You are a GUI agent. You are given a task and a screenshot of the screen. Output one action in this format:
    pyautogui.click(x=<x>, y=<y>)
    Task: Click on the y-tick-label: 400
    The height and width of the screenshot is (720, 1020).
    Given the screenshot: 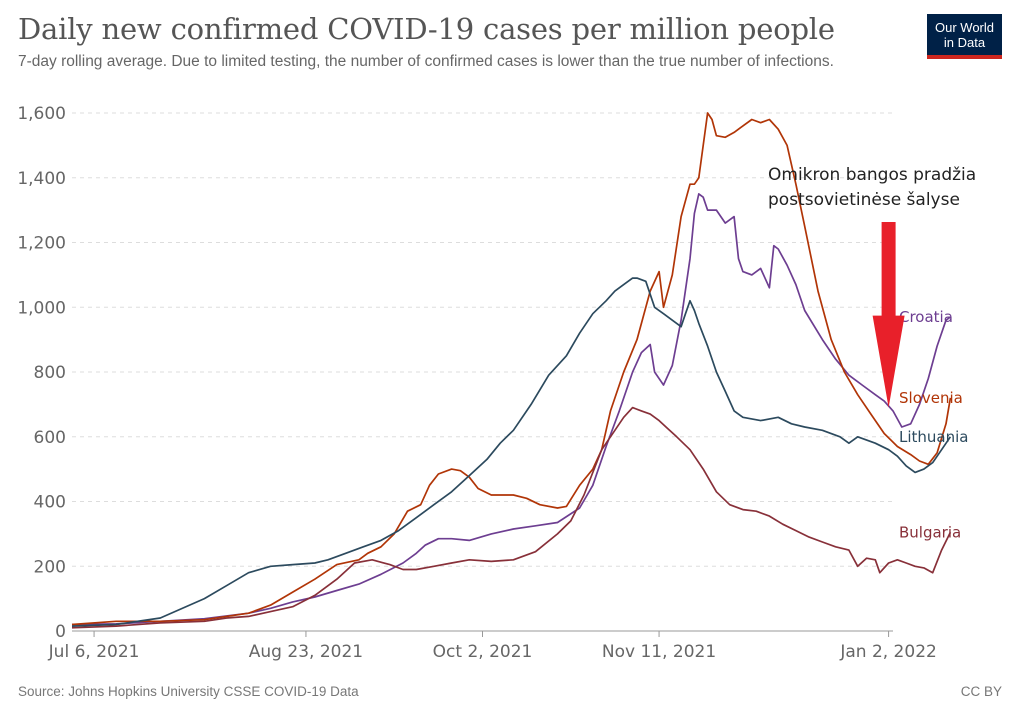 What is the action you would take?
    pyautogui.click(x=50, y=503)
    